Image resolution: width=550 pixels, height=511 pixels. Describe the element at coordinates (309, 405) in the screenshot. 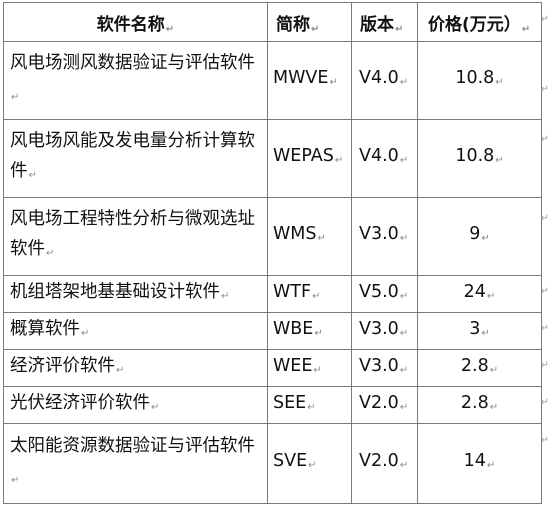

I see `abbreviation-cell: SEE↵` at that location.